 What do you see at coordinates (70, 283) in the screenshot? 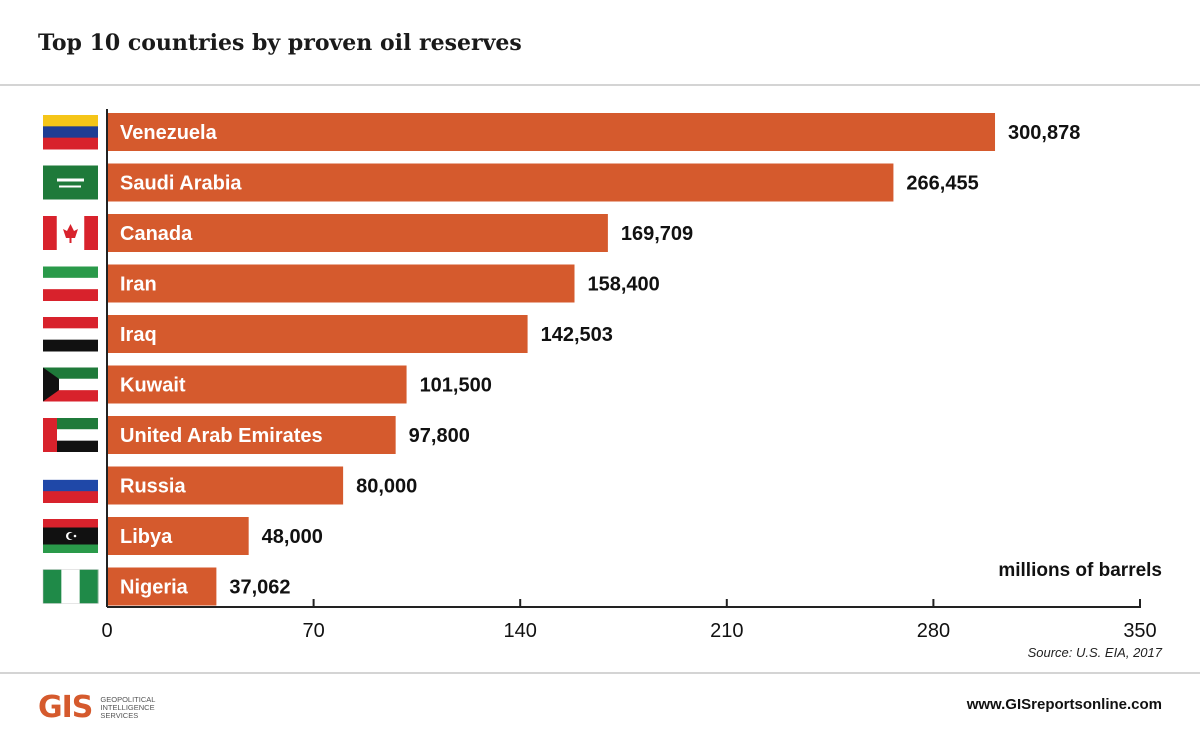
I see `iran-flag-icon` at bounding box center [70, 283].